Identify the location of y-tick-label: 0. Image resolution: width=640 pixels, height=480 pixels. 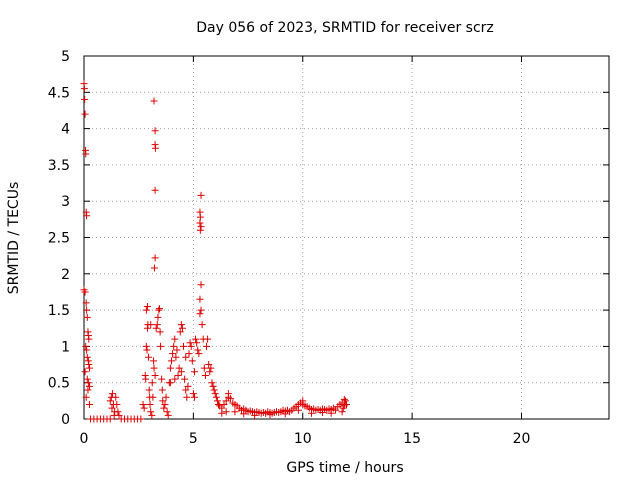
(65, 420).